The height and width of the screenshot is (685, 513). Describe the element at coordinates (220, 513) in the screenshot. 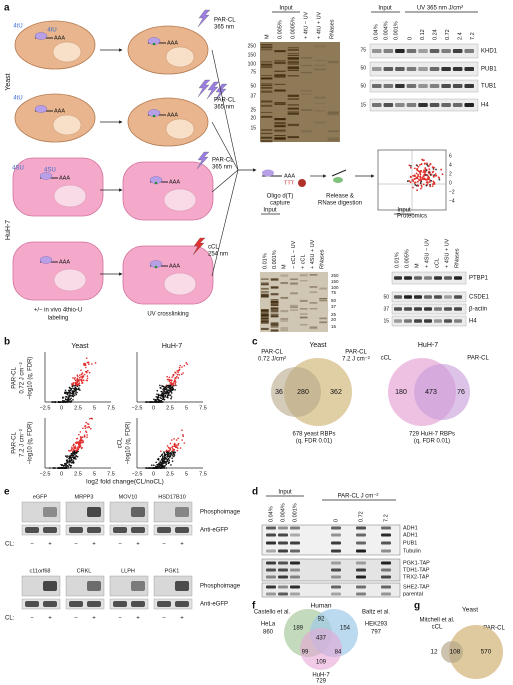

I see `row-label: Phosphoimage` at that location.